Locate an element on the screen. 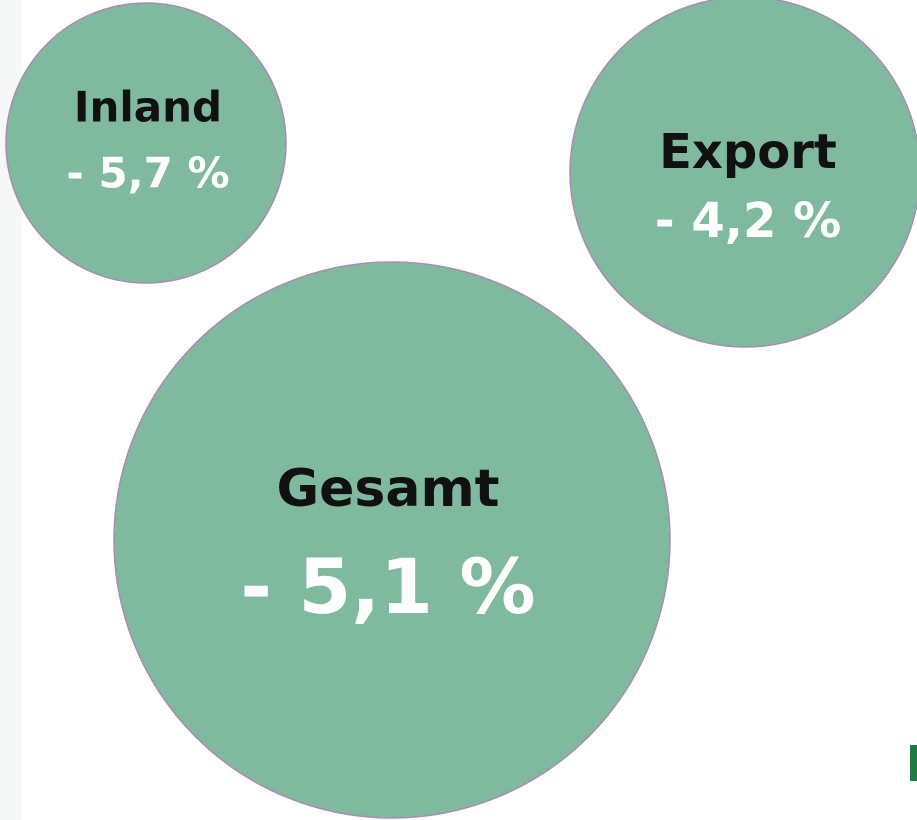 The width and height of the screenshot is (917, 820). node-label: Export is located at coordinates (748, 152).